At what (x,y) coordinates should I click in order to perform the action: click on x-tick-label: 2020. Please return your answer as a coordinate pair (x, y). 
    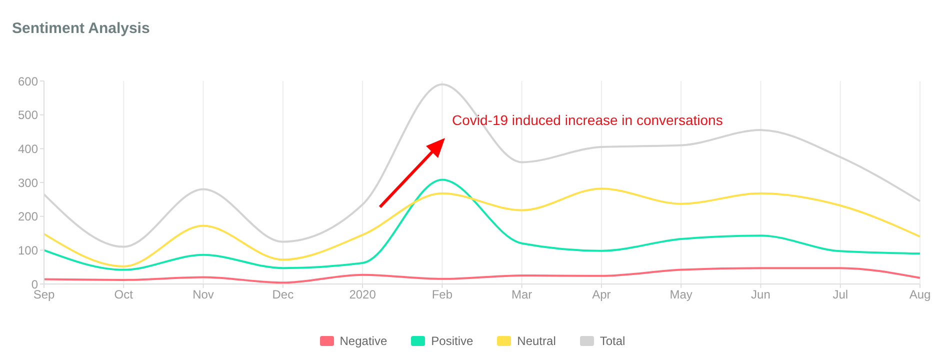
    Looking at the image, I should click on (362, 295).